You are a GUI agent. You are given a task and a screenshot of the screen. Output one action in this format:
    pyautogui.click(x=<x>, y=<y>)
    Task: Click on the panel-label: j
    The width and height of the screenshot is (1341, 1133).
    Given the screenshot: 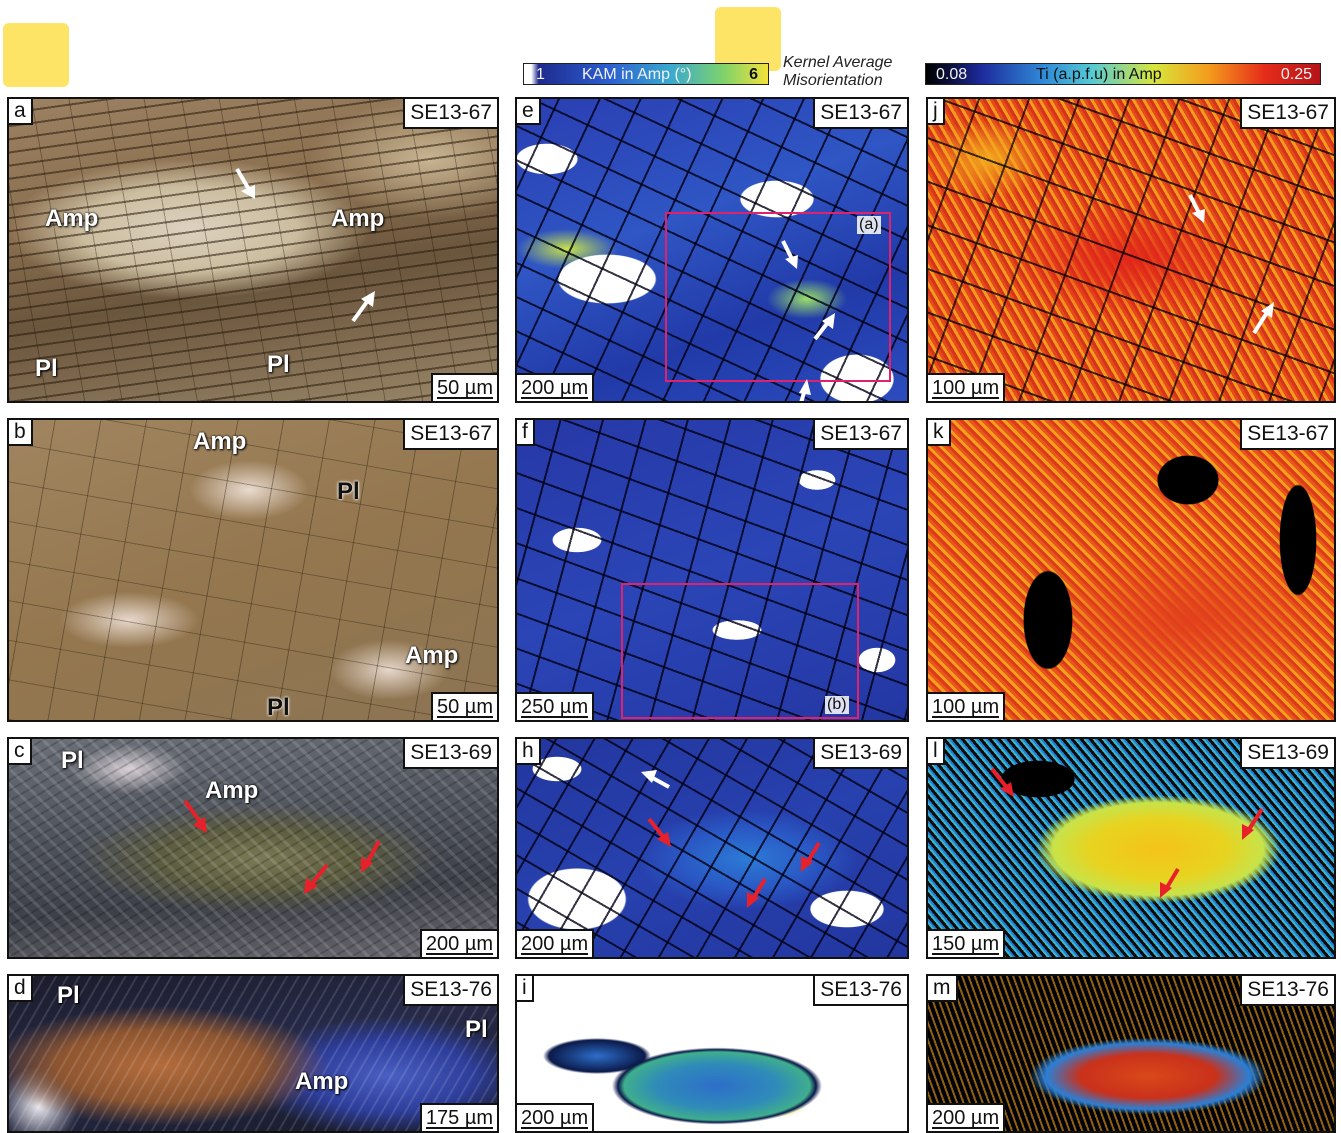 What is the action you would take?
    pyautogui.click(x=936, y=112)
    